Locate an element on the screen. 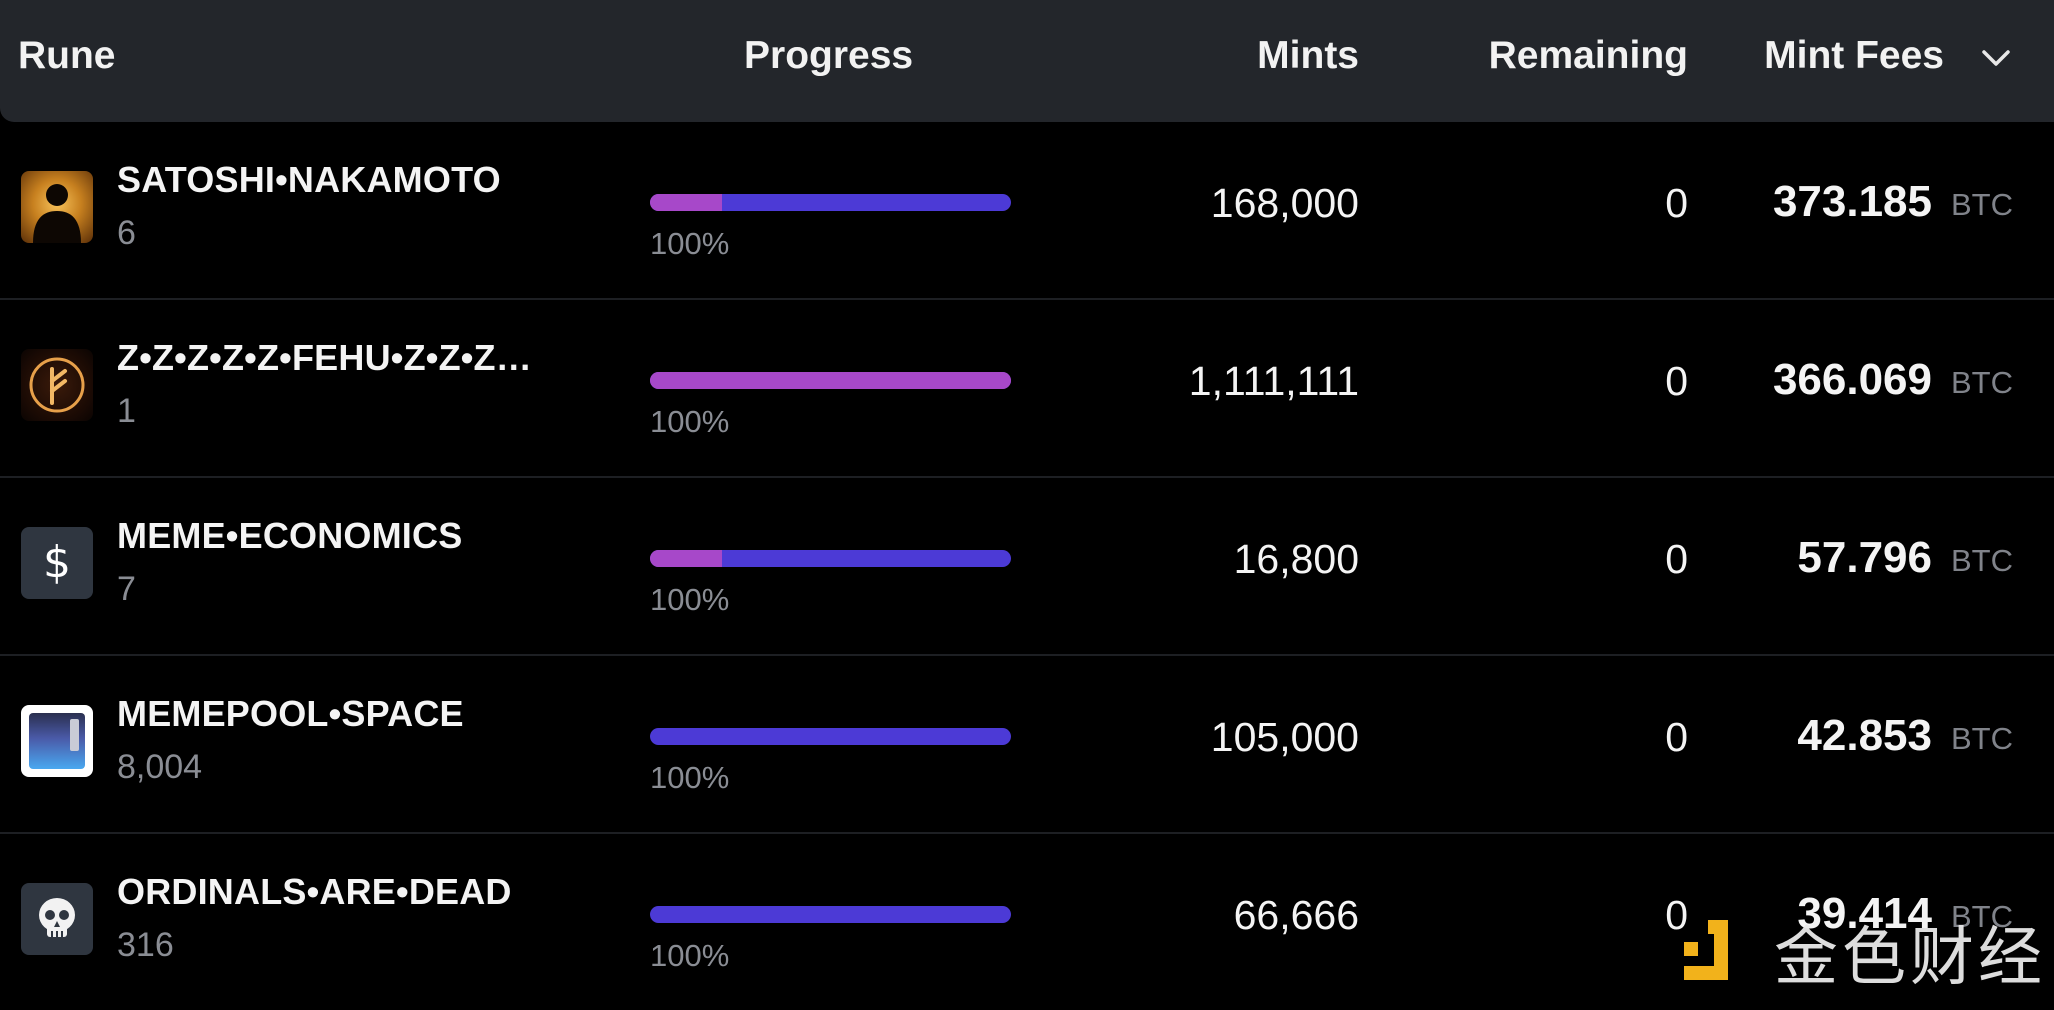  column-header-progress: Progress is located at coordinates (829, 55).